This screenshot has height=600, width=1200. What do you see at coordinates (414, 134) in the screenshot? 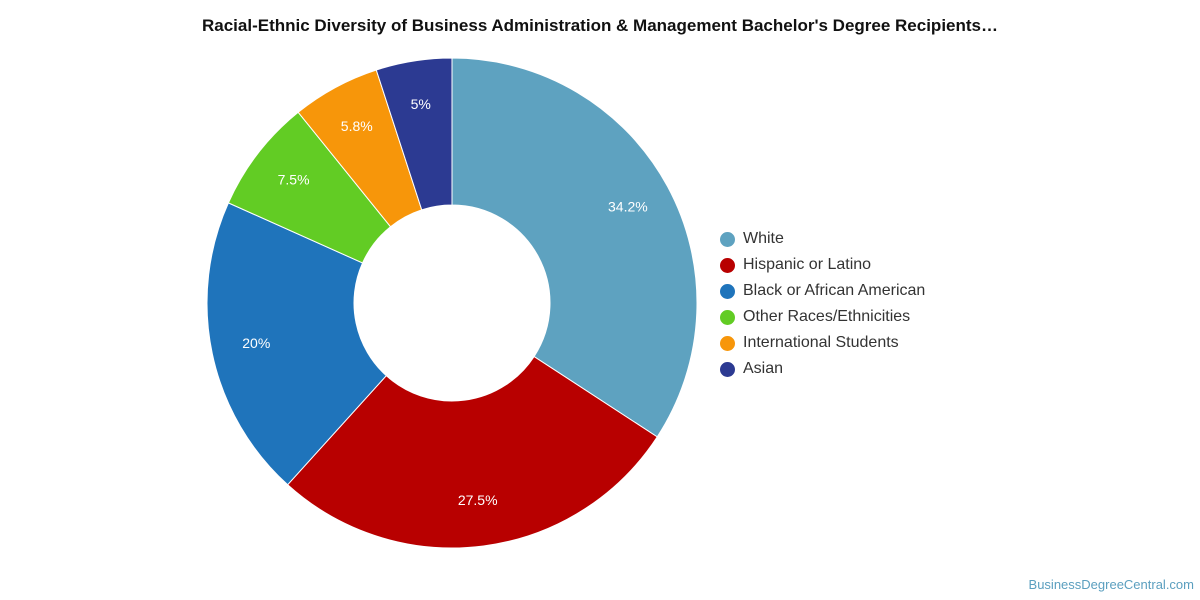
I see `slice-asian` at bounding box center [414, 134].